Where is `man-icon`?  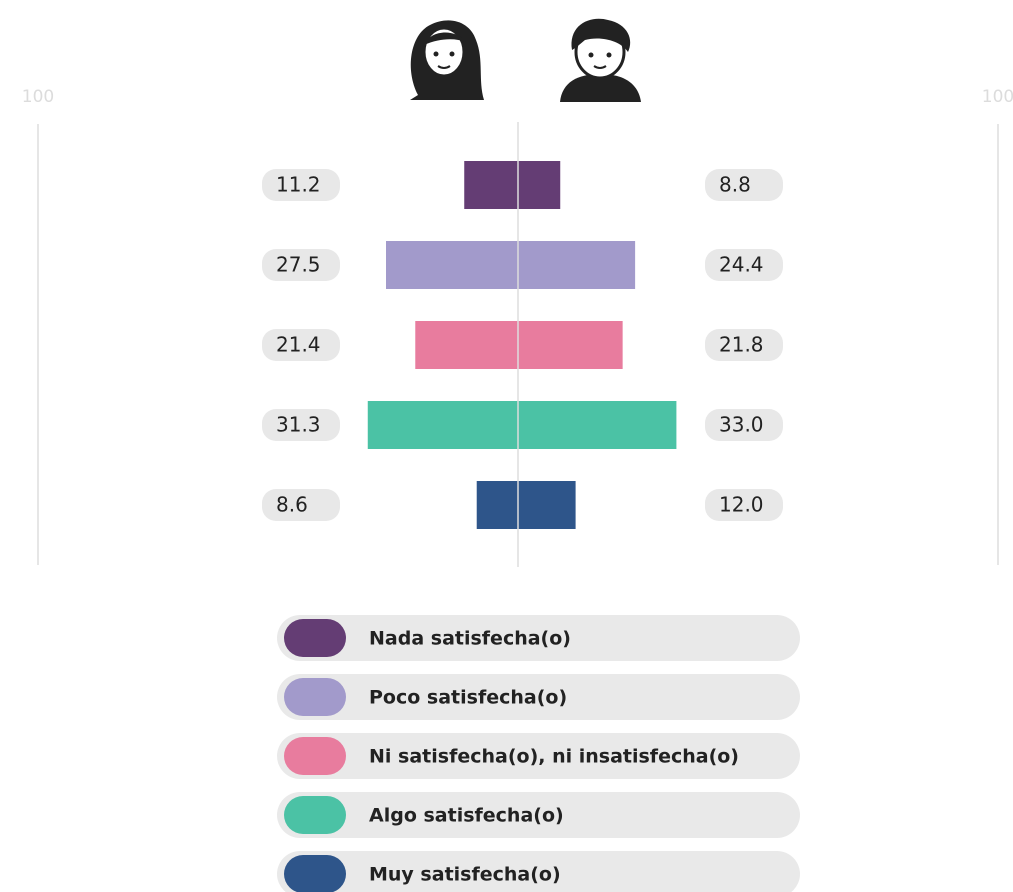 man-icon is located at coordinates (600, 60).